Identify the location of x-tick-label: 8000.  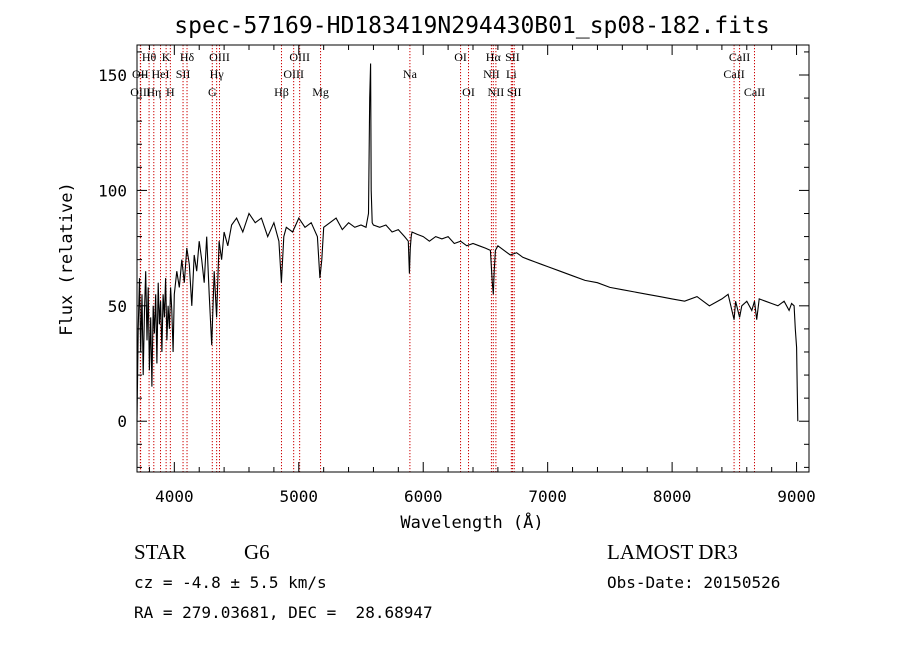
(672, 496).